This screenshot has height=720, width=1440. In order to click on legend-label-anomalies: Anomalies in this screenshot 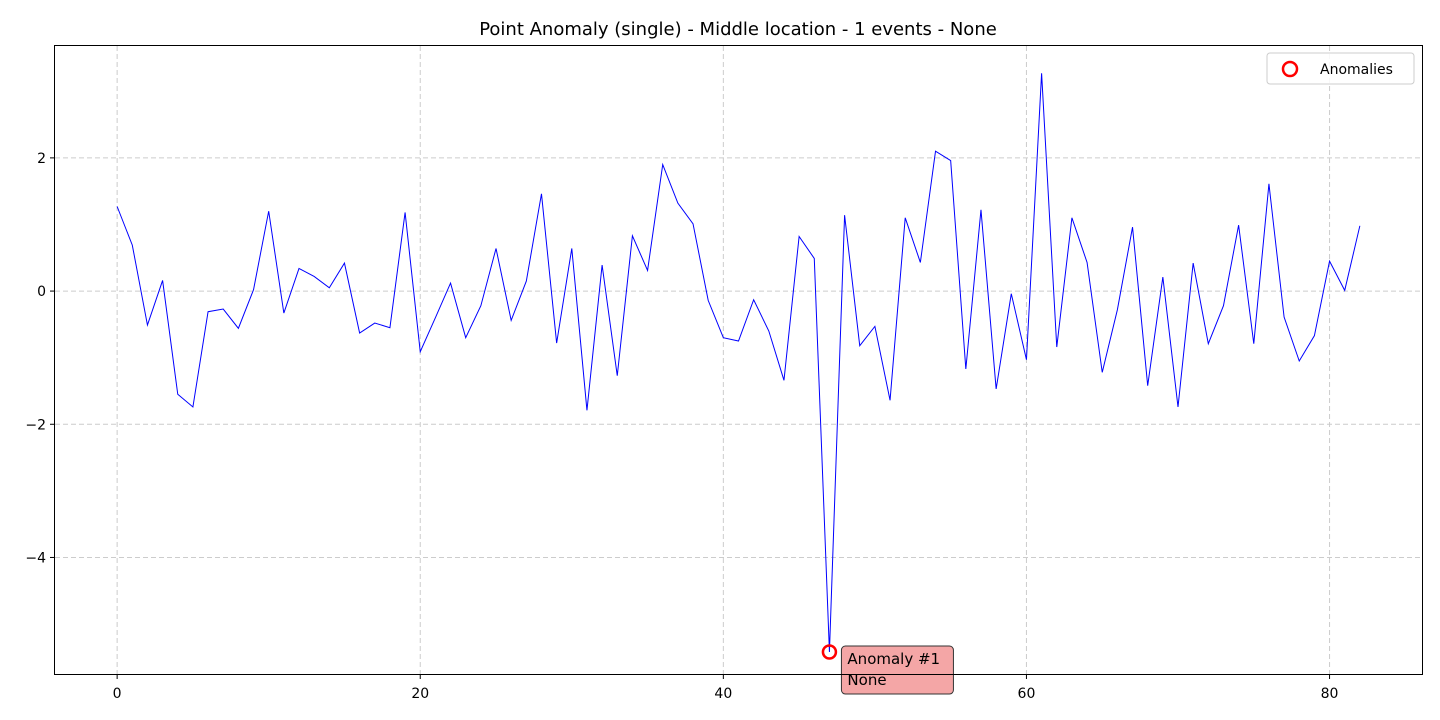, I will do `click(1356, 70)`.